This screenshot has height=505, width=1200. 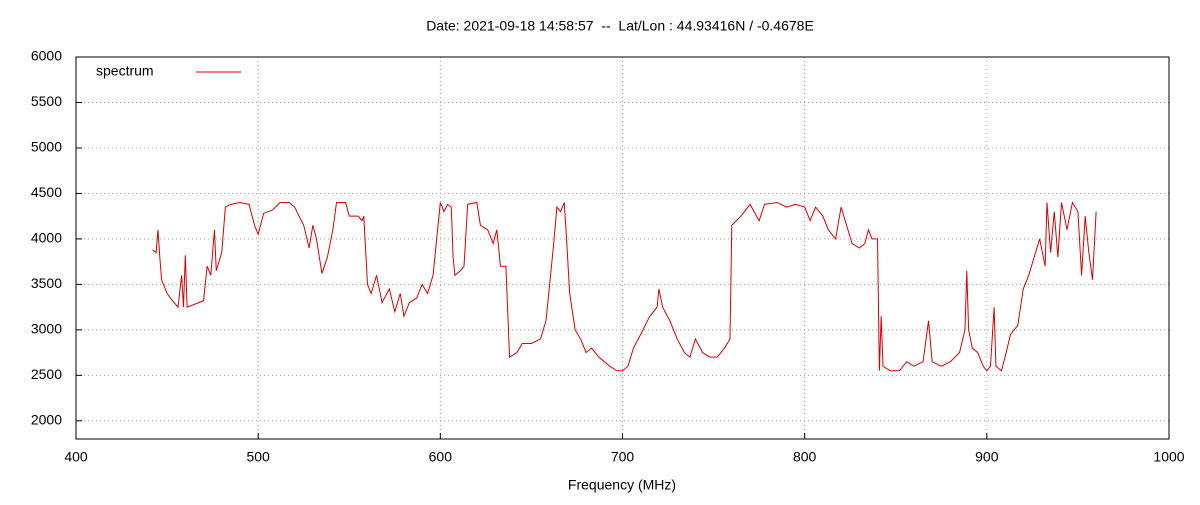 What do you see at coordinates (1168, 457) in the screenshot?
I see `x-tick-label: 1000` at bounding box center [1168, 457].